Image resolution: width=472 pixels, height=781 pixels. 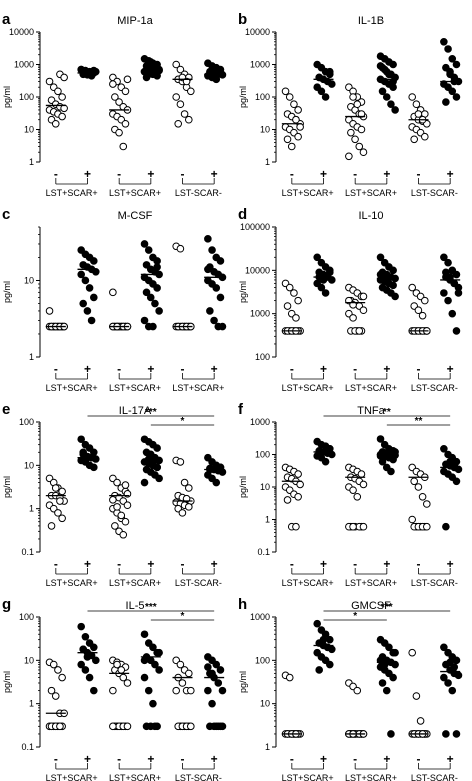 What do you see at coordinates (242, 19) in the screenshot?
I see `panel-letter: b` at bounding box center [242, 19].